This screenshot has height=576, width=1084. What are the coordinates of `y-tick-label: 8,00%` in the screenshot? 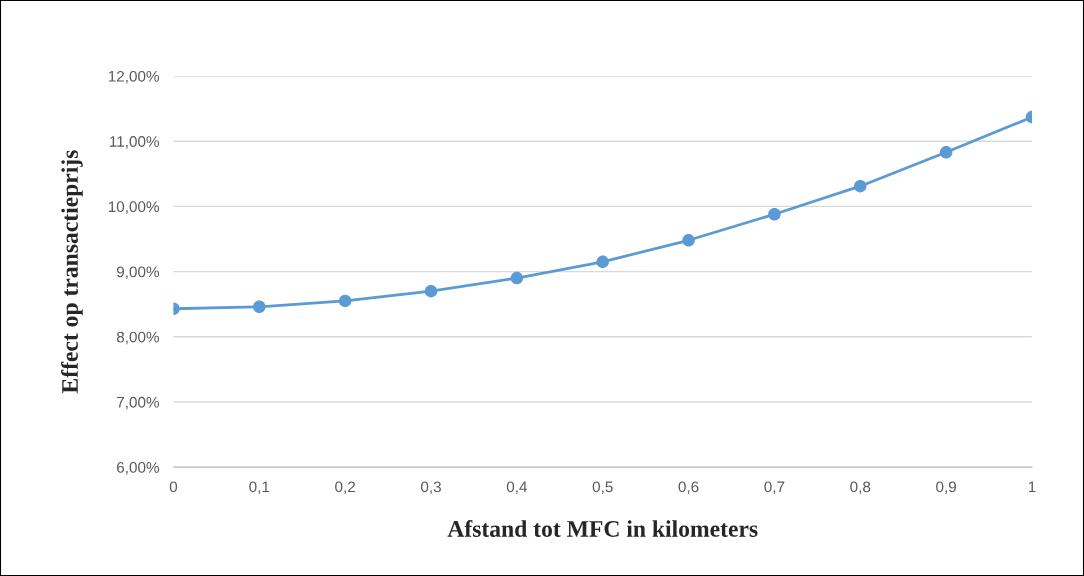 It's located at (138, 338).